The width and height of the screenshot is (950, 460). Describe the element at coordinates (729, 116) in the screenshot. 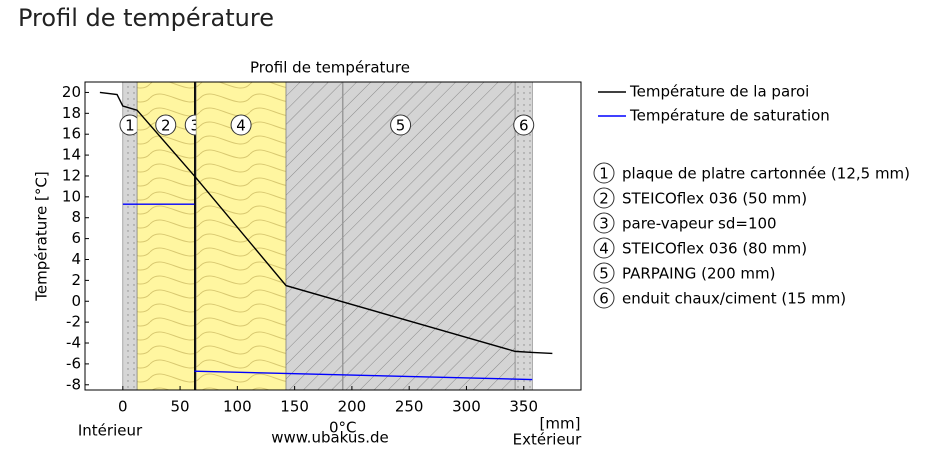

I see `legend-label: Température de saturation` at that location.